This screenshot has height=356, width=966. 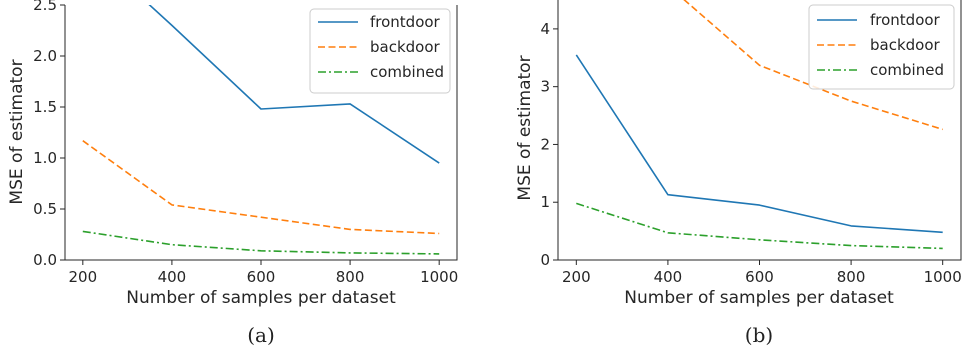 What do you see at coordinates (545, 87) in the screenshot?
I see `y-tick-label: 3` at bounding box center [545, 87].